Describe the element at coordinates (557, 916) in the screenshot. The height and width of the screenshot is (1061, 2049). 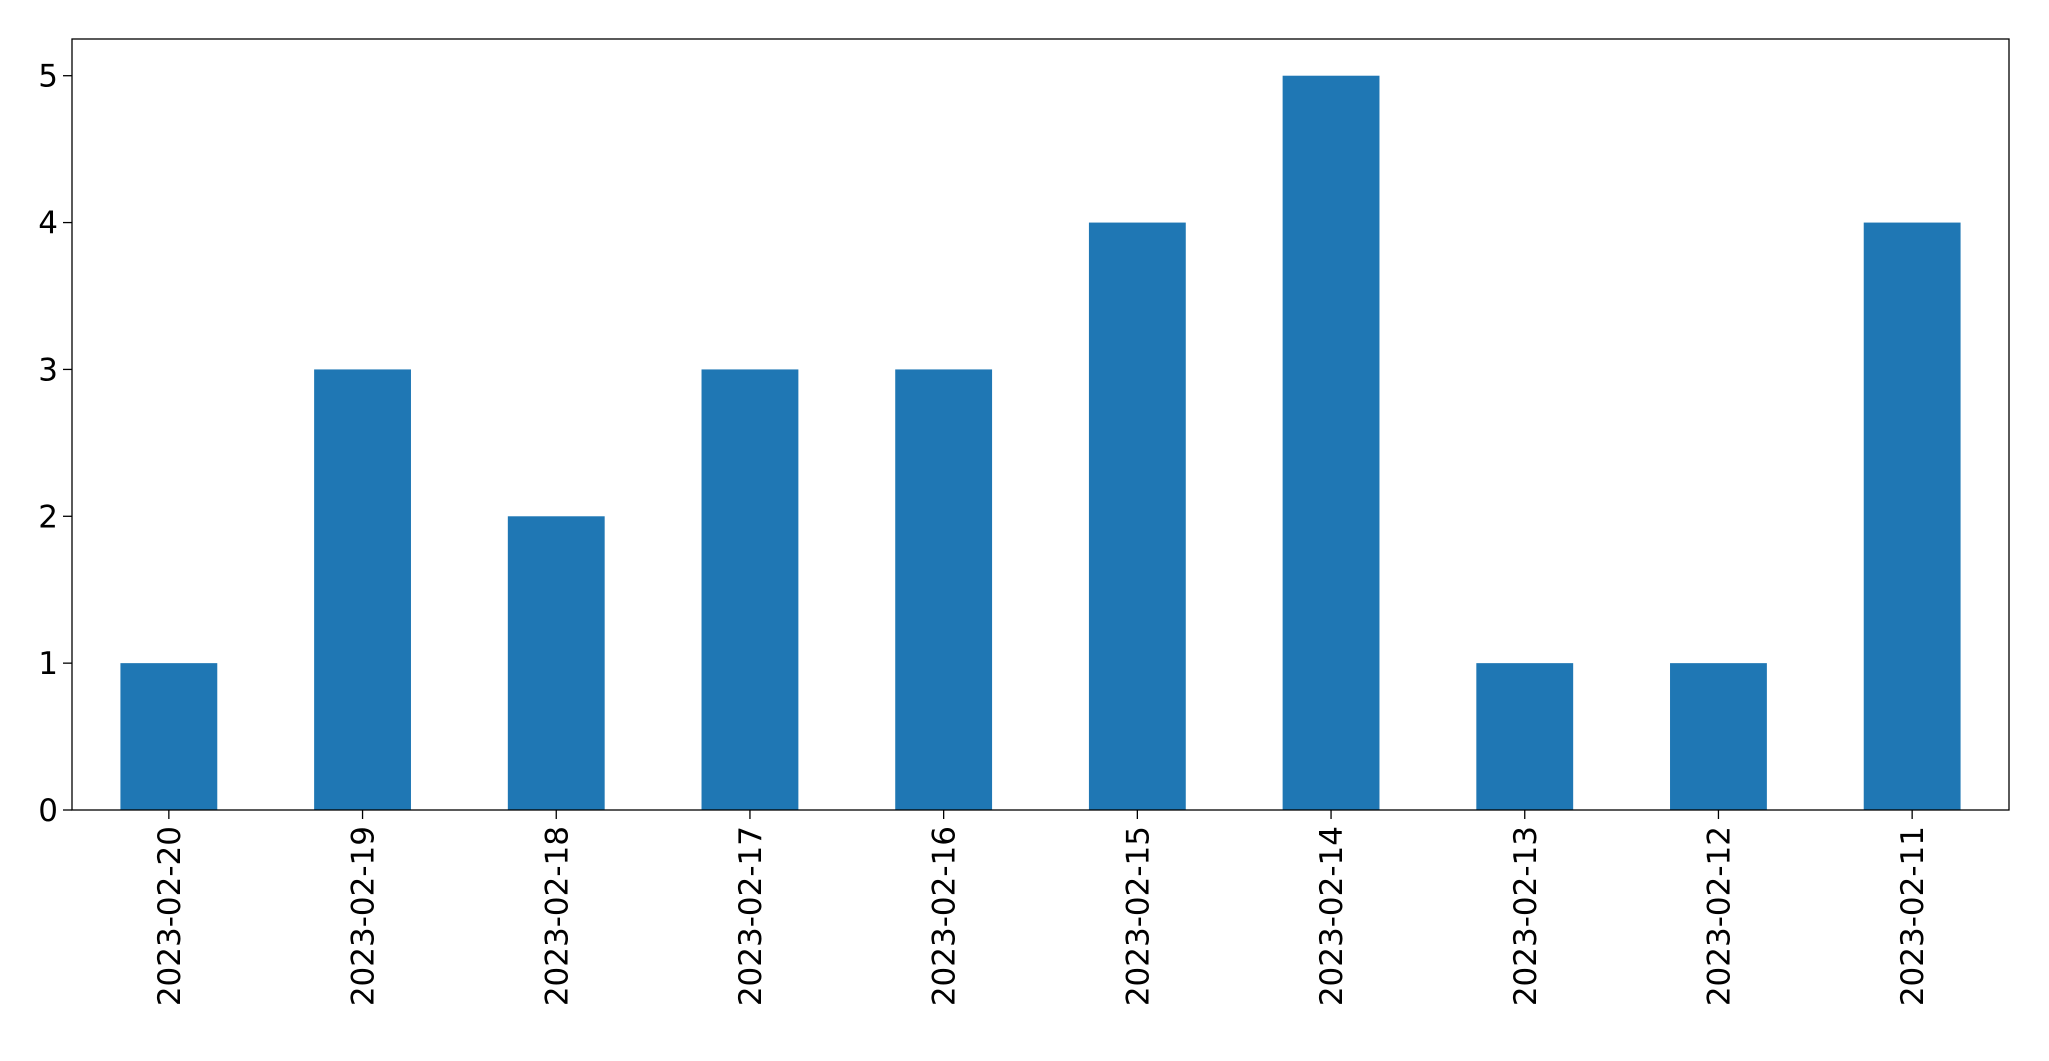
I see `x-tick-label: 2023-02-18` at that location.